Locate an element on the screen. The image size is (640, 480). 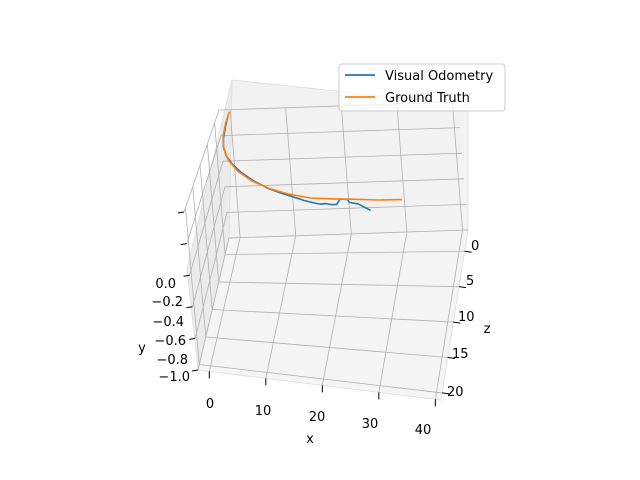
x-tick-label: 30 is located at coordinates (370, 424).